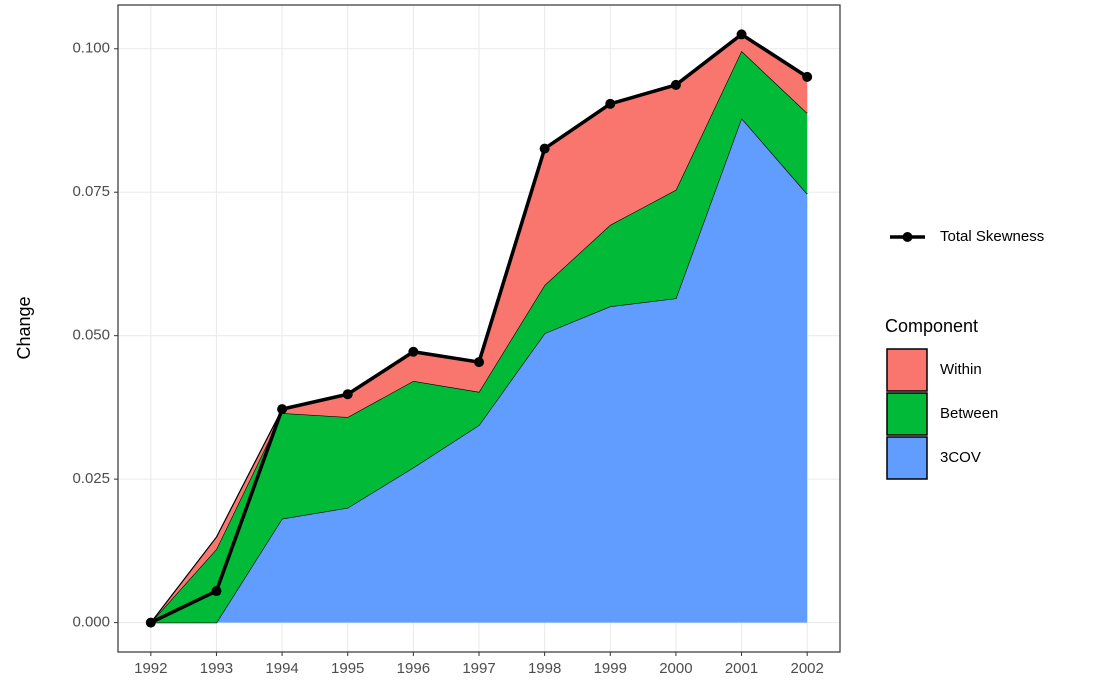 This screenshot has width=1104, height=685. What do you see at coordinates (992, 236) in the screenshot?
I see `legend-label: Total Skewness` at bounding box center [992, 236].